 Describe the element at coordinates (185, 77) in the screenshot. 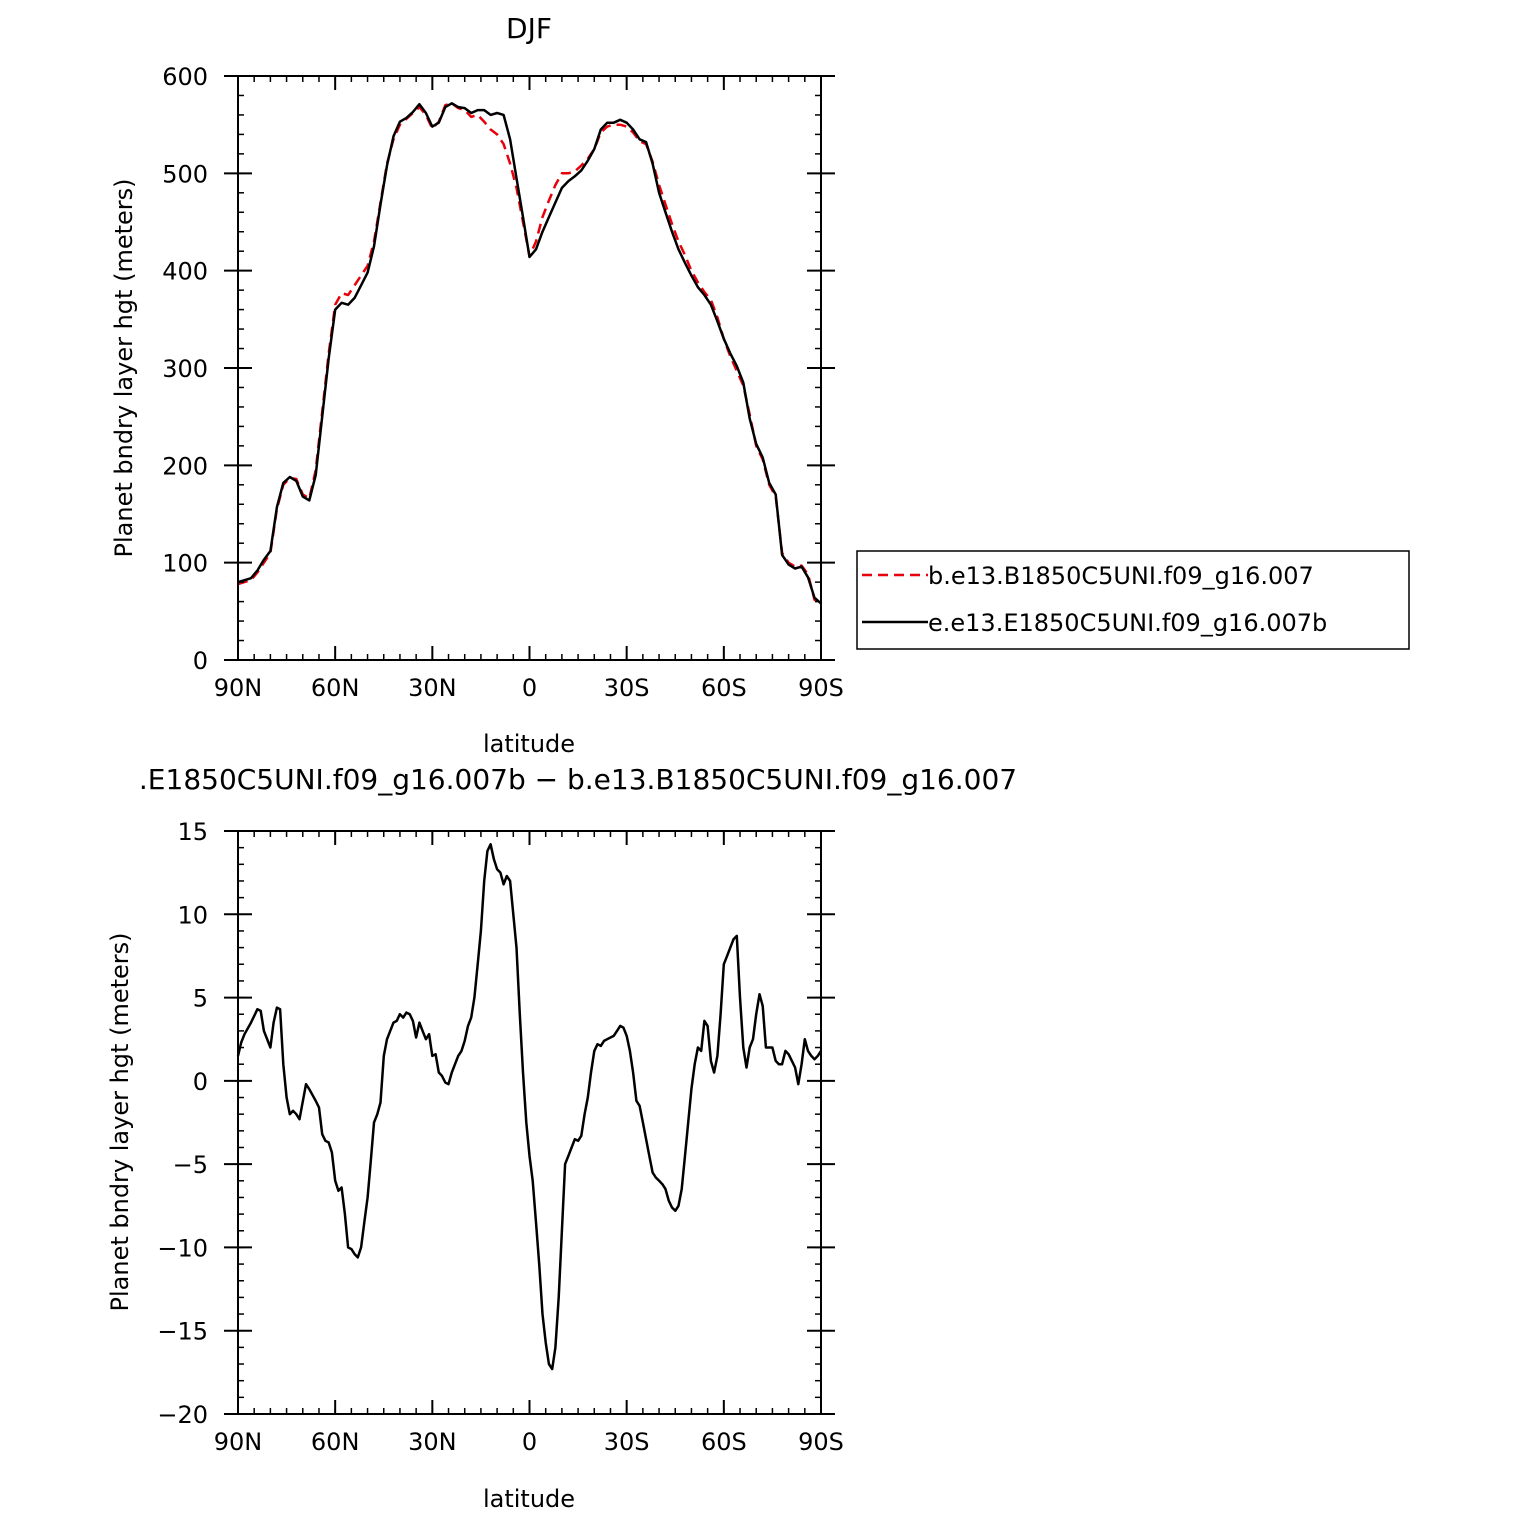

I see `top-y-tick-label: 600` at that location.